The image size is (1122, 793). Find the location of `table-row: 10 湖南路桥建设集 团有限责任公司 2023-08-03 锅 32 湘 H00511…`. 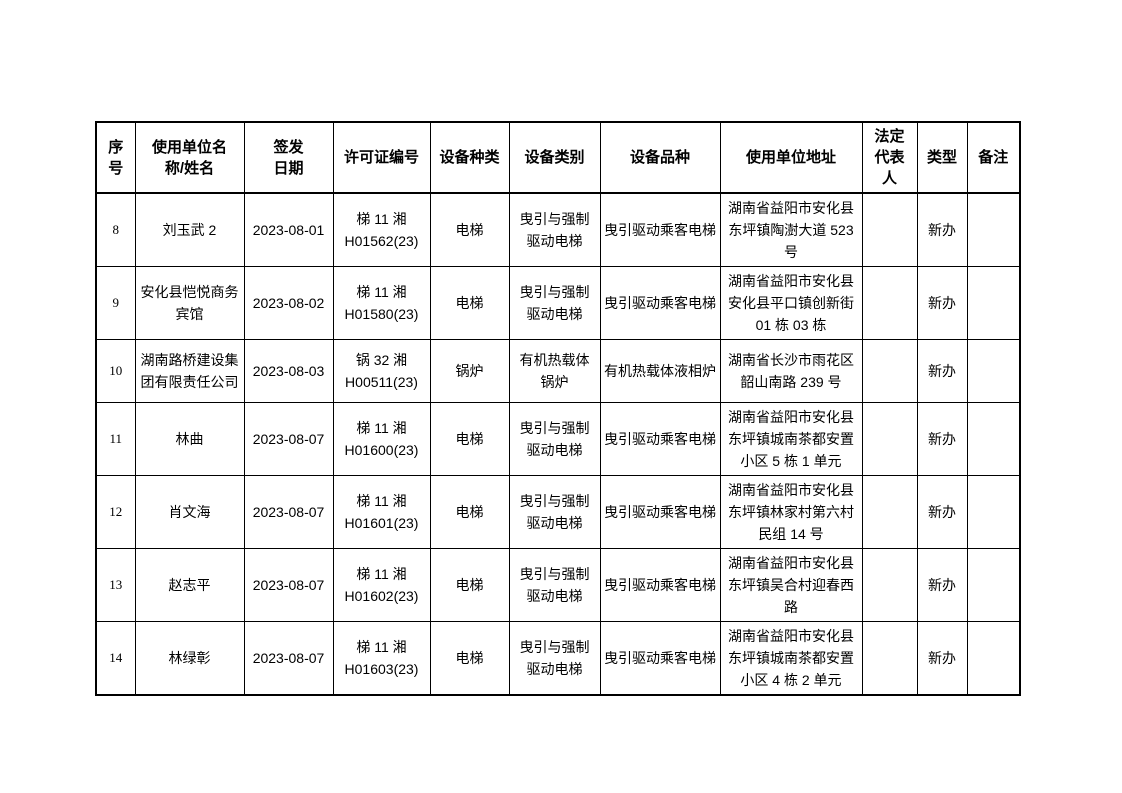

table-row: 10 湖南路桥建设集 团有限责任公司 2023-08-03 锅 32 湘 H00511… is located at coordinates (558, 371).